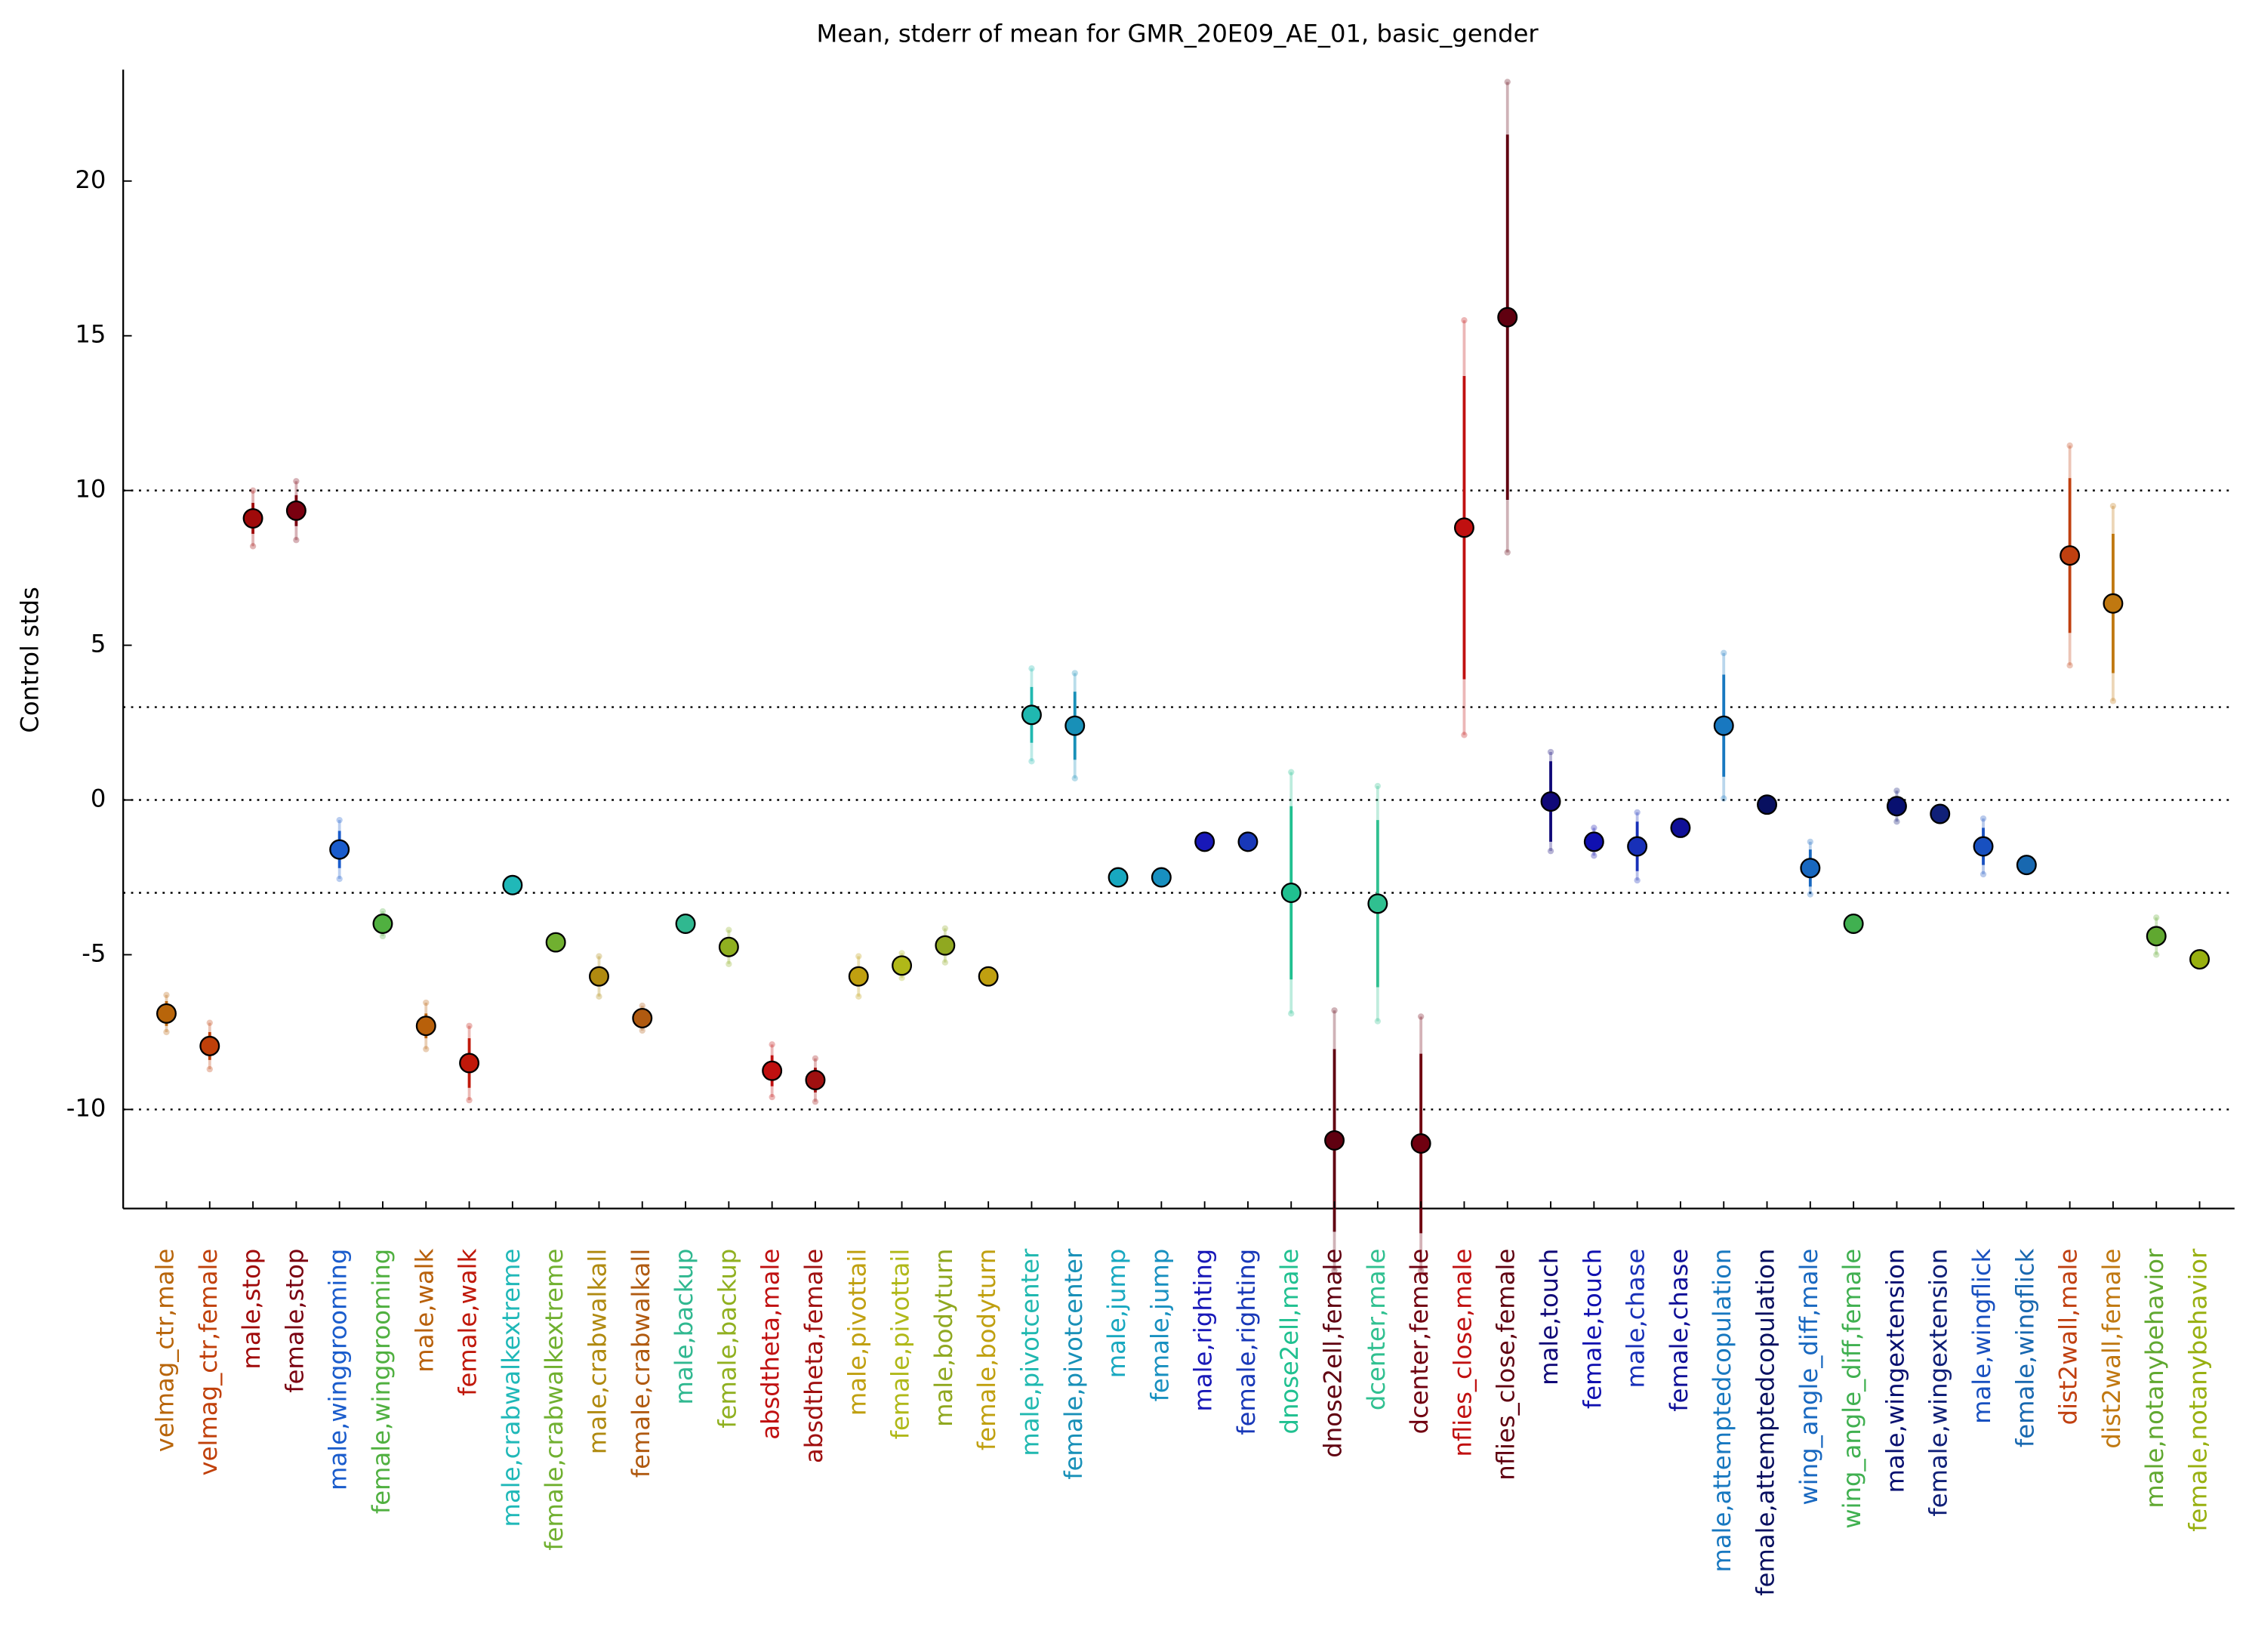 Image resolution: width=2246 pixels, height=1652 pixels. Describe the element at coordinates (1895, 1371) in the screenshot. I see `x-tick-label: male,wingextension` at that location.